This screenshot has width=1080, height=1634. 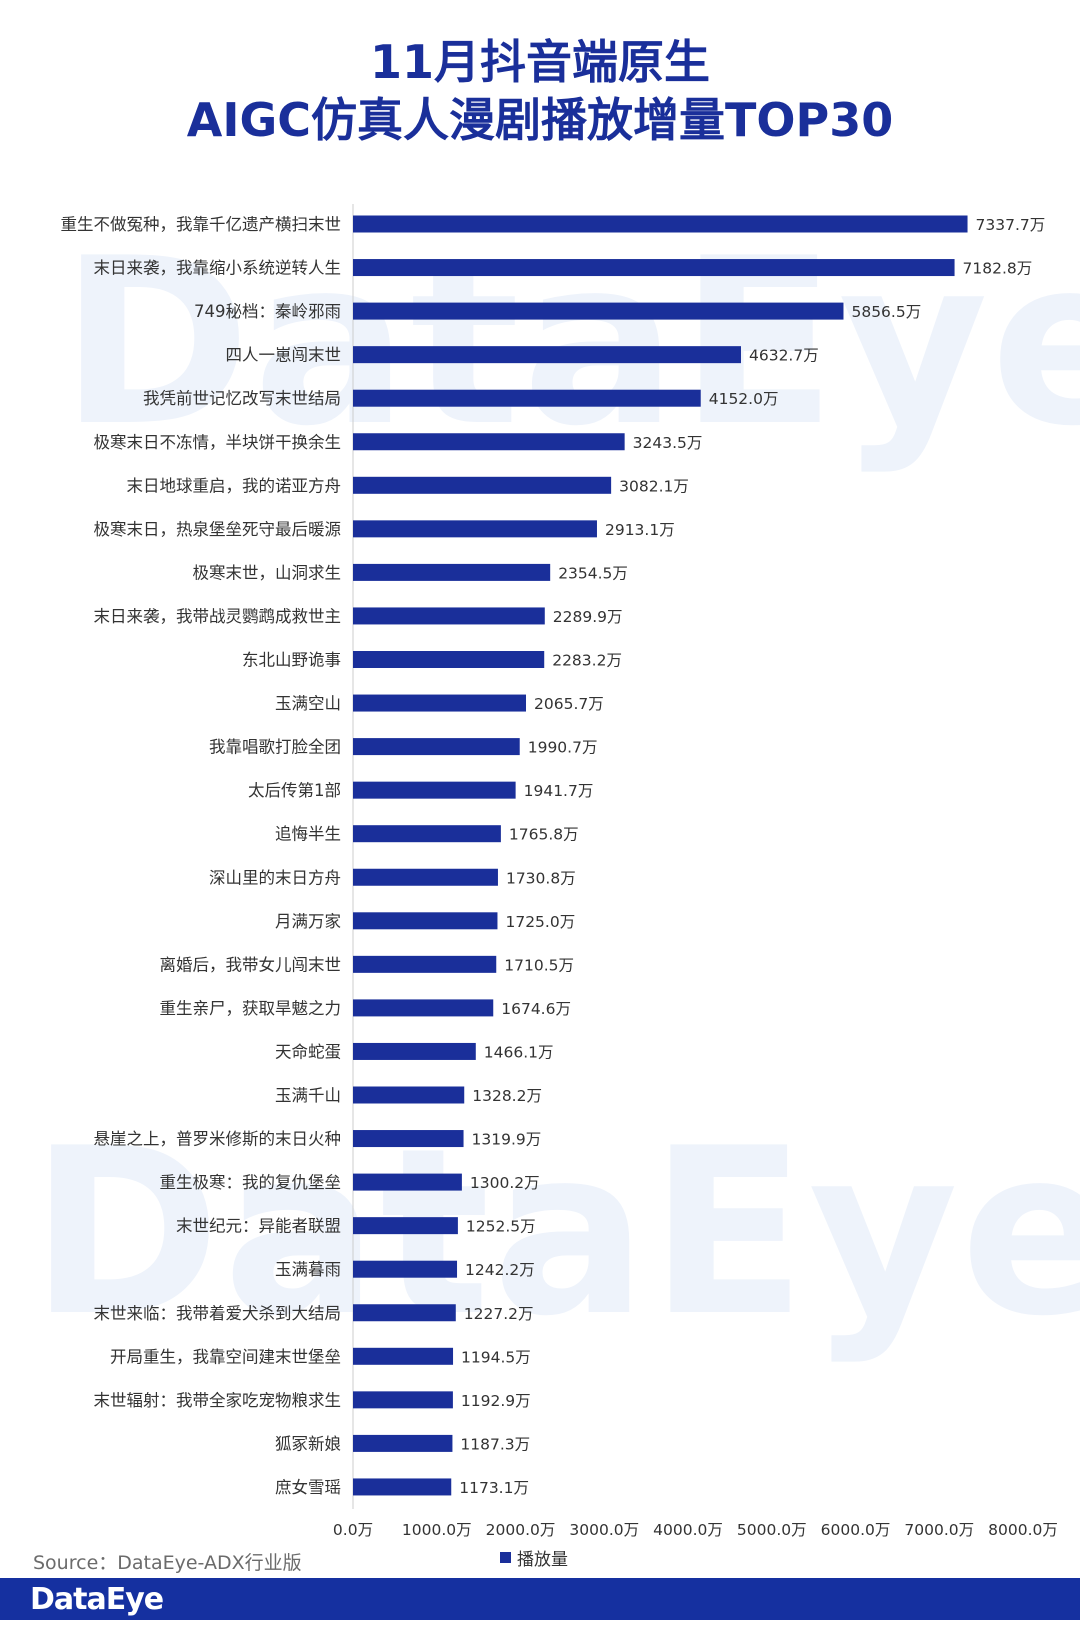 What do you see at coordinates (886, 312) in the screenshot?
I see `value-label: 5856.5万` at bounding box center [886, 312].